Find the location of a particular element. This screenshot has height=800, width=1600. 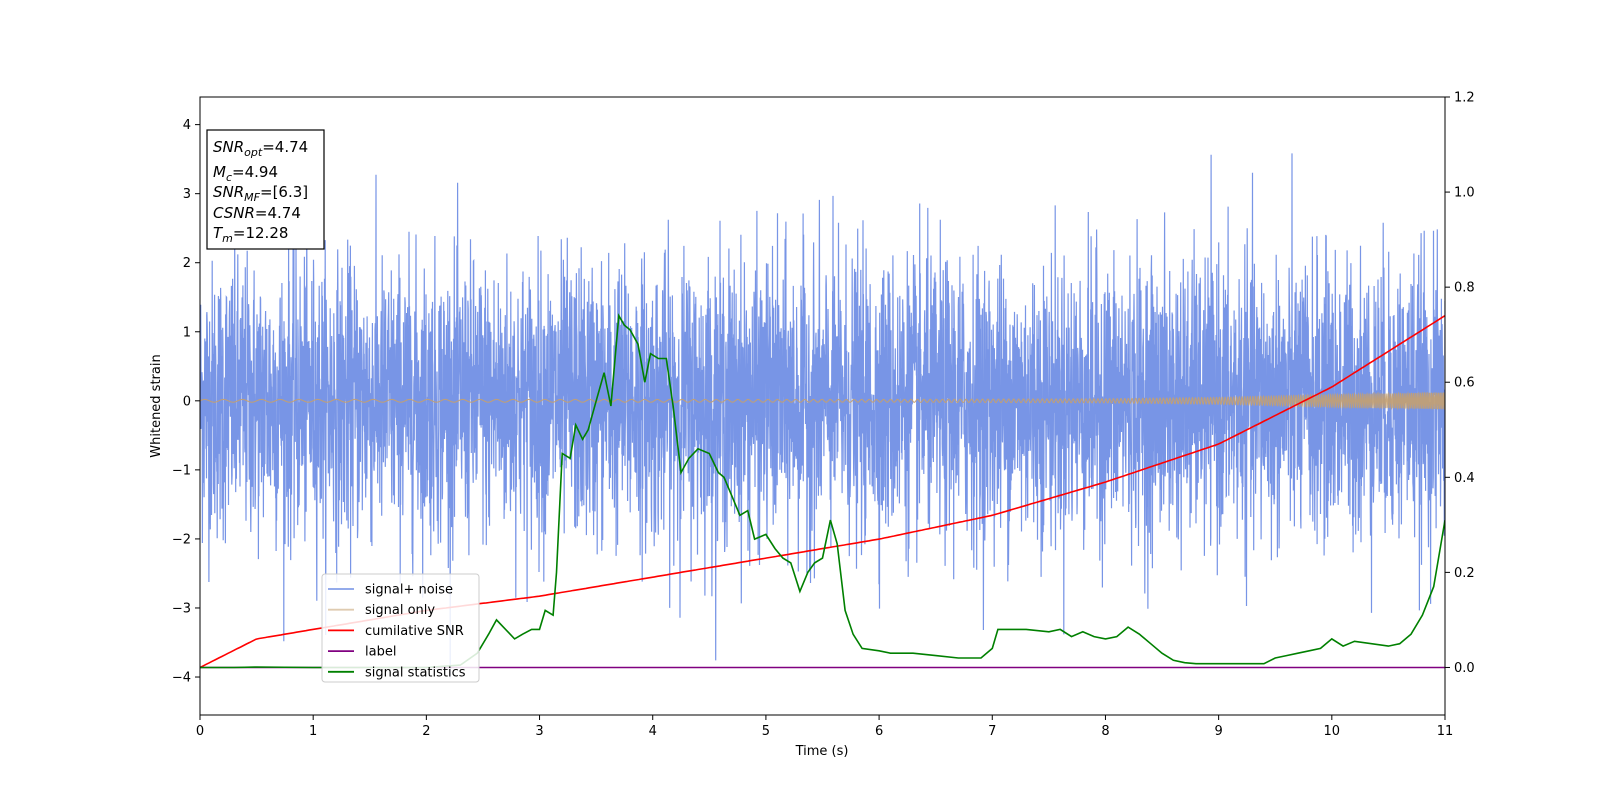

y-right-tick-label: 0.0 is located at coordinates (1464, 668).